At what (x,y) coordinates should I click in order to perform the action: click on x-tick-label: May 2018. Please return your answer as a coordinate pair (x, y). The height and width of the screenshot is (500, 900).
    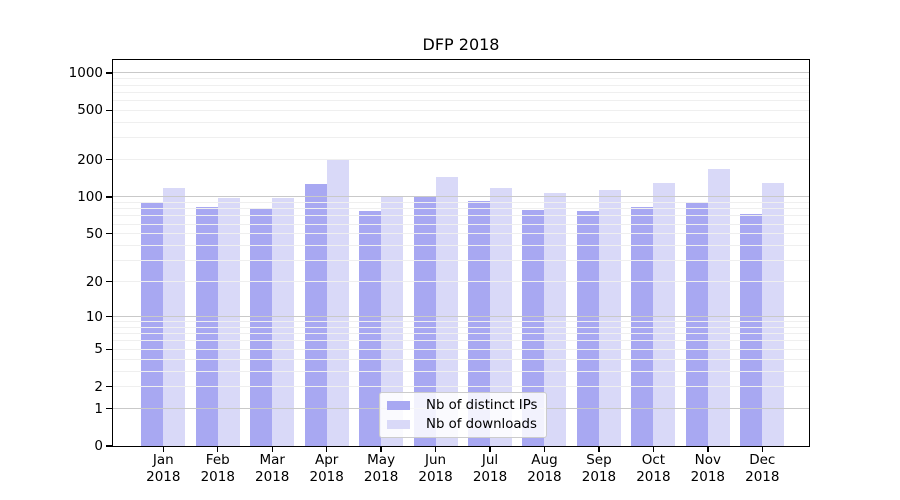
    Looking at the image, I should click on (381, 468).